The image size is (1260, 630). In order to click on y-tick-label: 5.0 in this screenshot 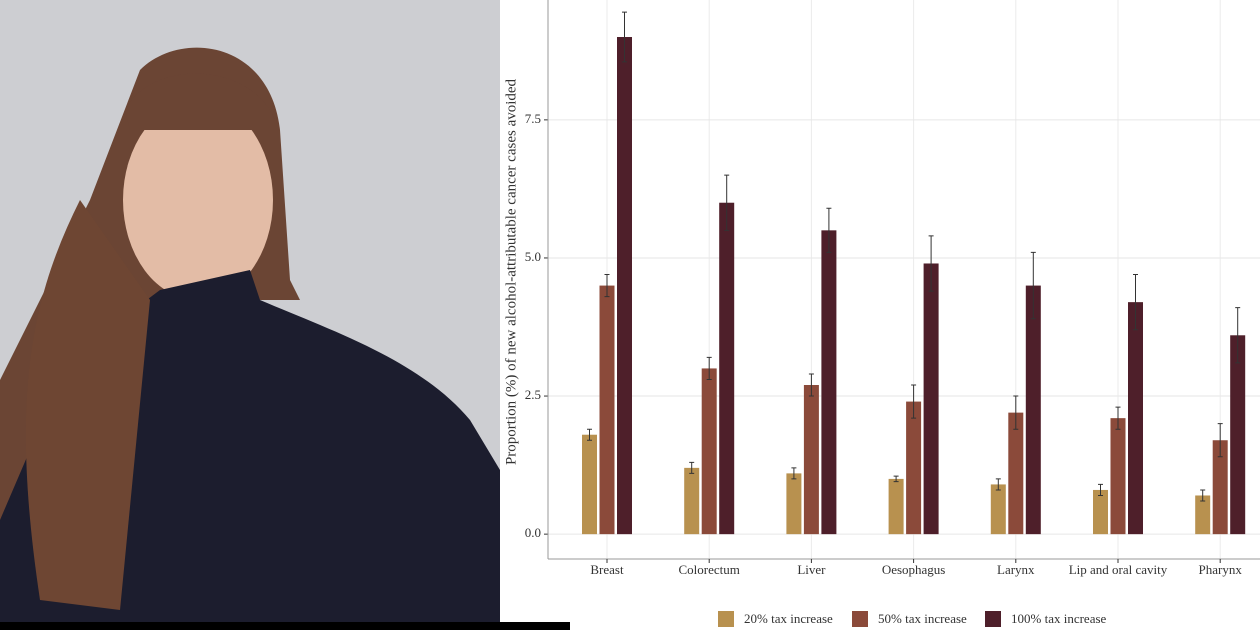, I will do `click(533, 256)`.